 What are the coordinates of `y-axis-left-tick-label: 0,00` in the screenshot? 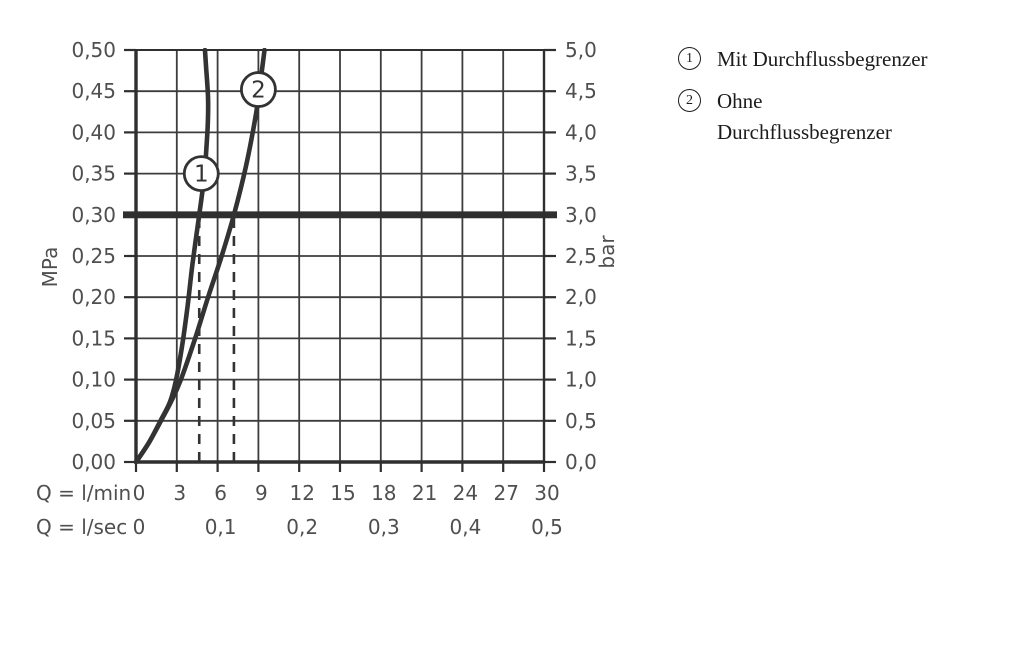 It's located at (93, 462).